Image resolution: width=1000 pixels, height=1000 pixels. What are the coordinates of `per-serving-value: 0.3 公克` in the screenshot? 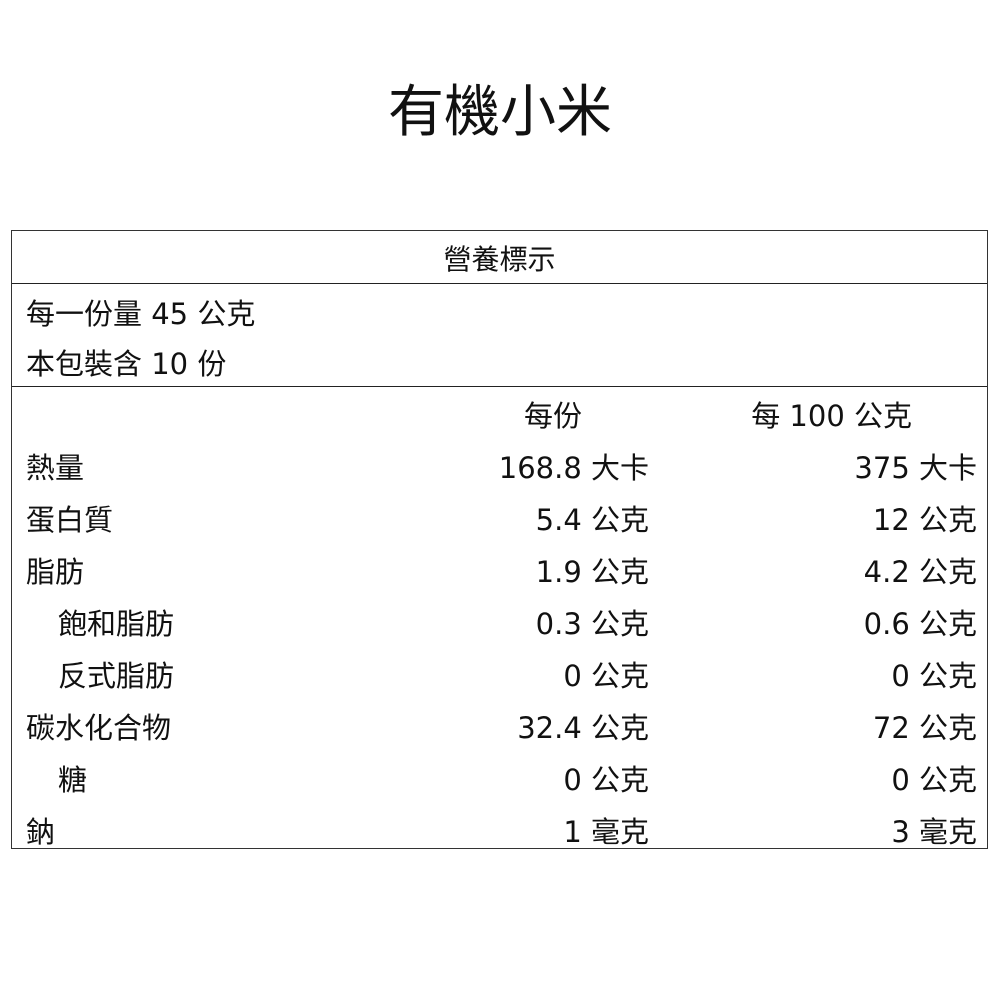 It's located at (592, 624).